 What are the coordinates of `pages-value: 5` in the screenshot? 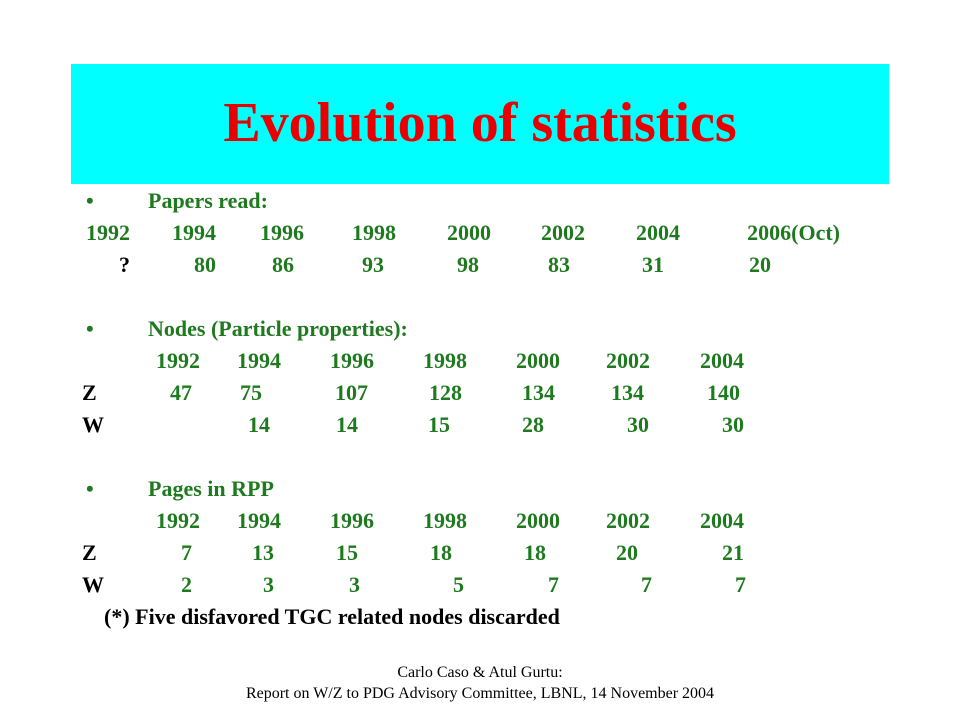 It's located at (458, 584).